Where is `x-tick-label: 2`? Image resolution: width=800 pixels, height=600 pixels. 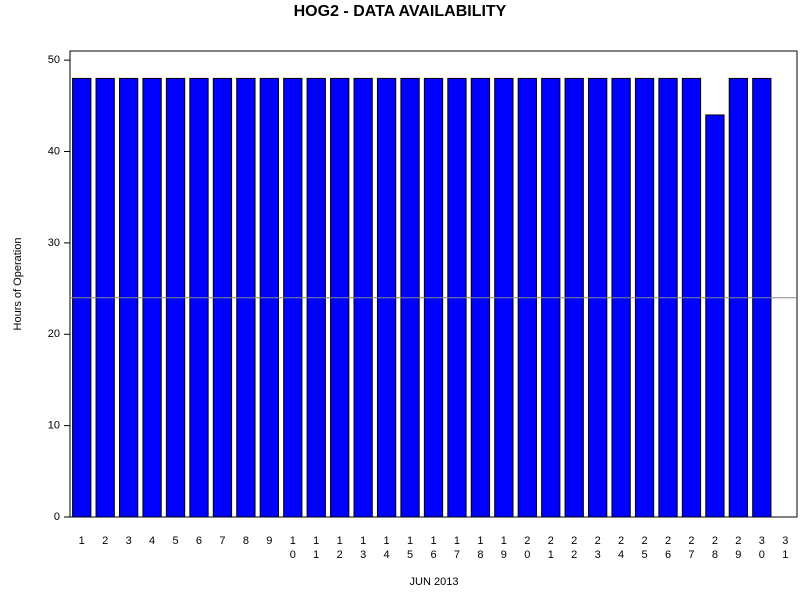
x-tick-label: 2 is located at coordinates (105, 541).